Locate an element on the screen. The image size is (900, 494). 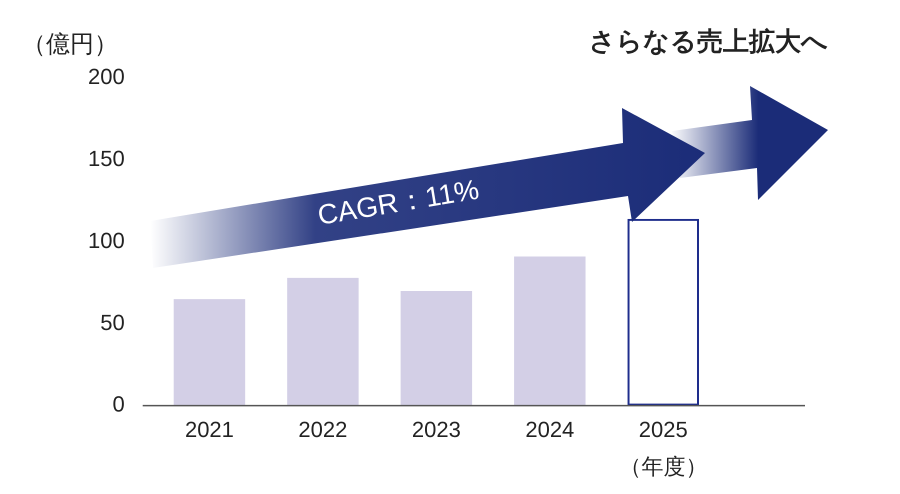
x-tick-label: 2025 is located at coordinates (663, 429).